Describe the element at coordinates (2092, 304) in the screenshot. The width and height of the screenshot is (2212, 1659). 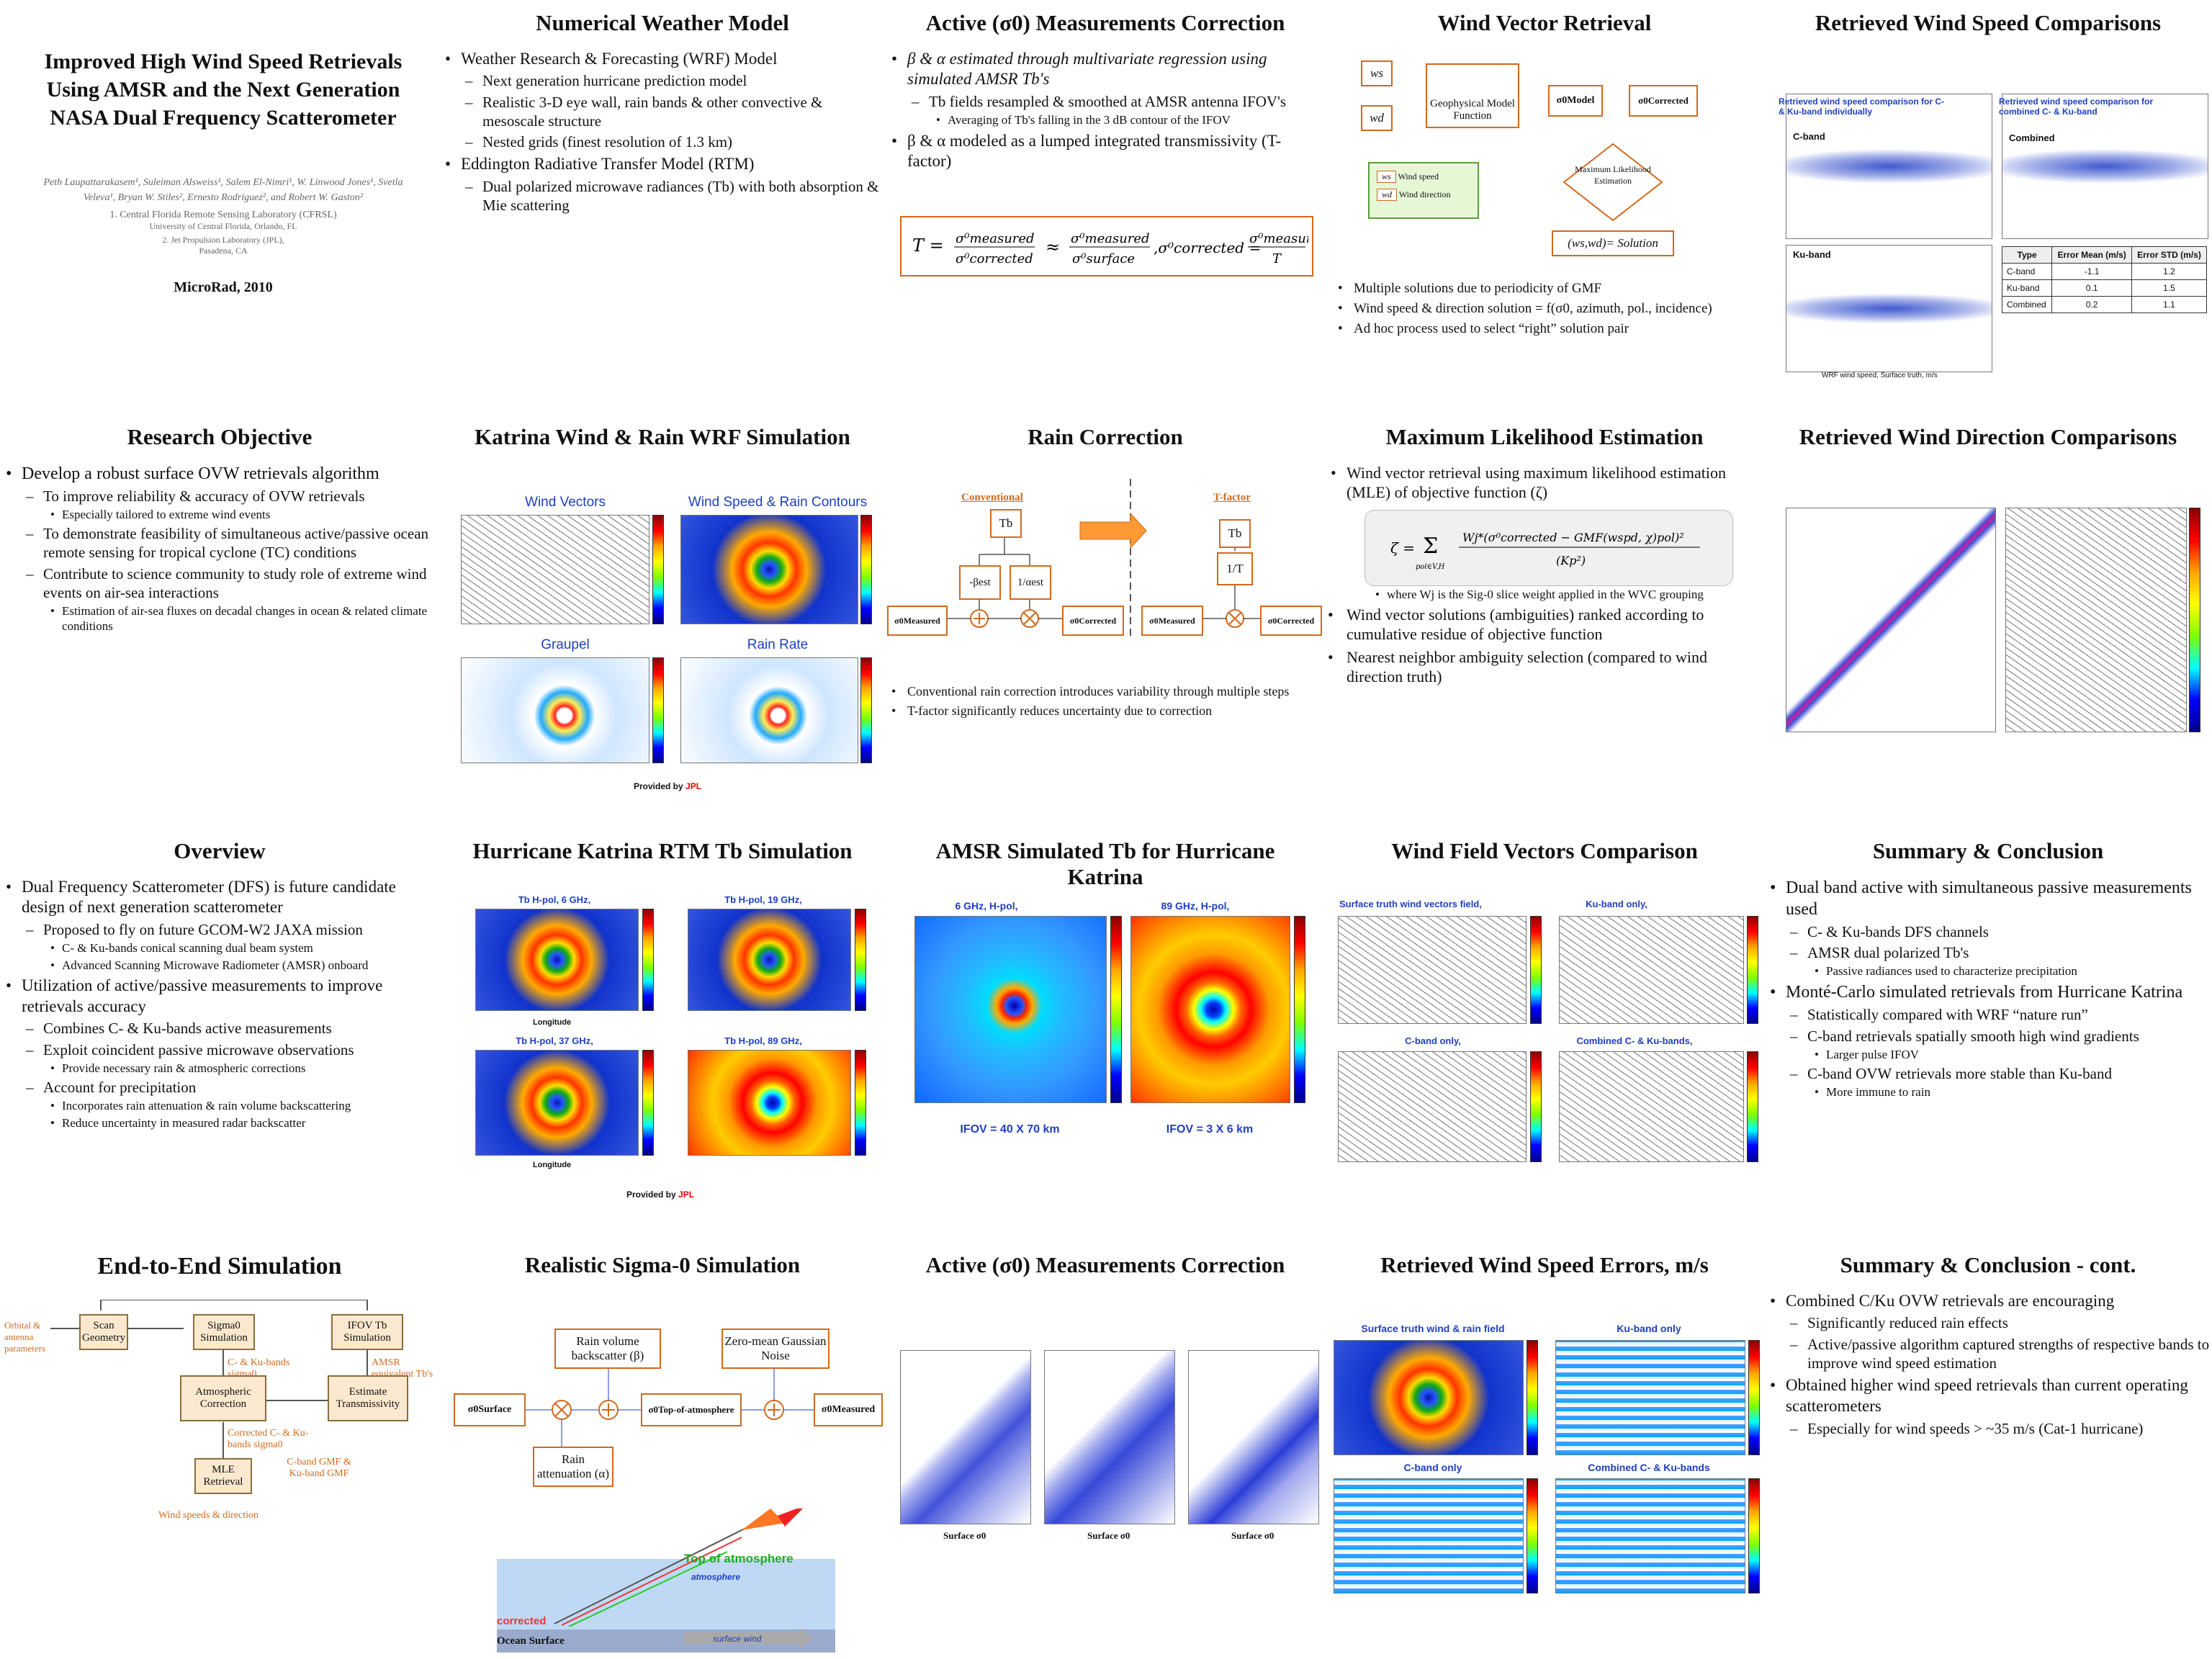
I see `cell: 0.2` at that location.